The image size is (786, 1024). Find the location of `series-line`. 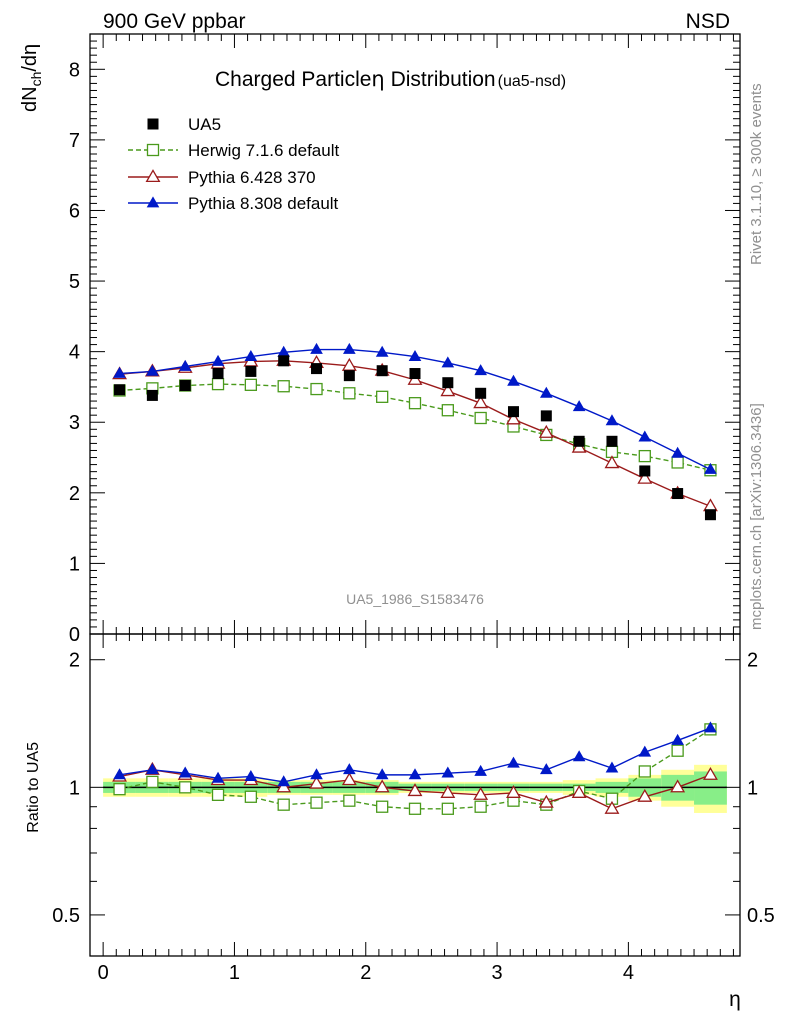

series-line is located at coordinates (415, 409).